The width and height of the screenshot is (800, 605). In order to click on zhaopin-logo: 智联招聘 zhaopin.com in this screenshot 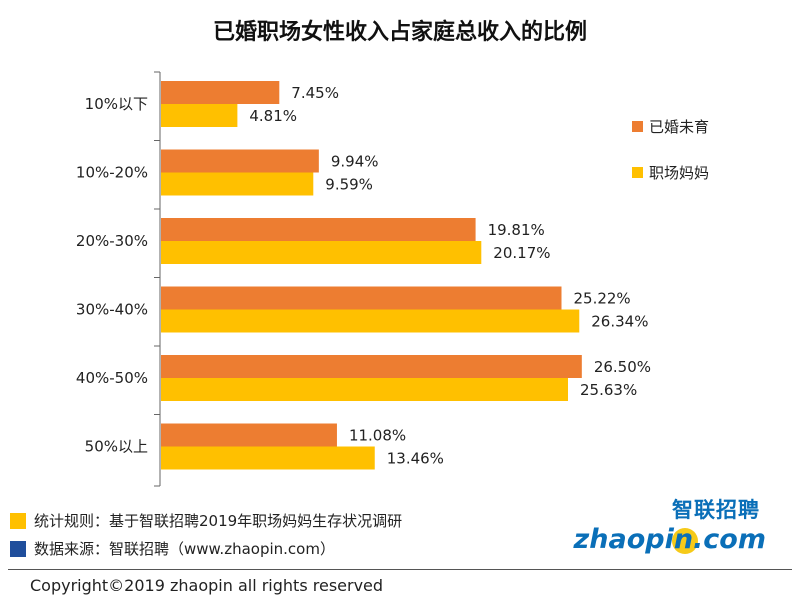, I will do `click(677, 529)`.